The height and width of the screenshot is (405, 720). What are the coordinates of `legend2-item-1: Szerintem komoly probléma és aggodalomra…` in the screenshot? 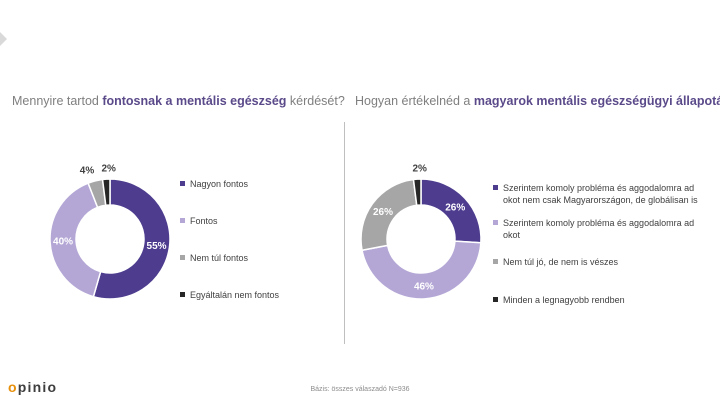 It's located at (593, 229).